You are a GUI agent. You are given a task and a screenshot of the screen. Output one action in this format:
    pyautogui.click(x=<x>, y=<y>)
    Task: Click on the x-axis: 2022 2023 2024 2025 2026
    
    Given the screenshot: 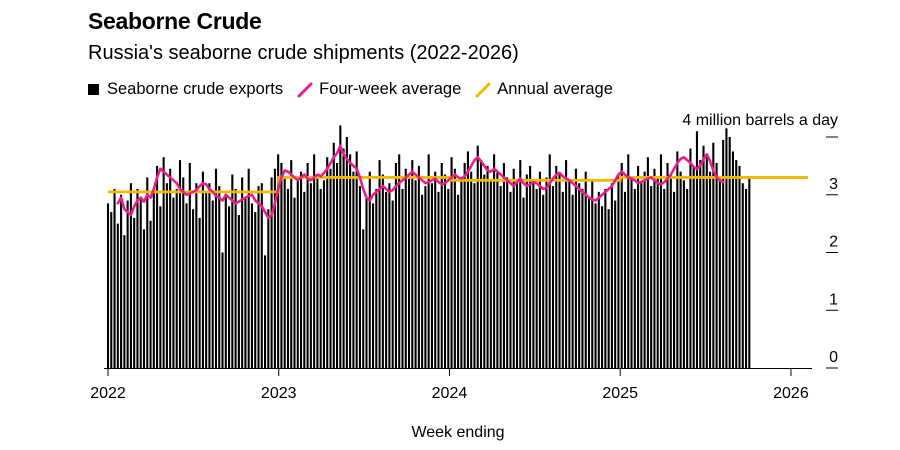 What is the action you would take?
    pyautogui.click(x=449, y=385)
    